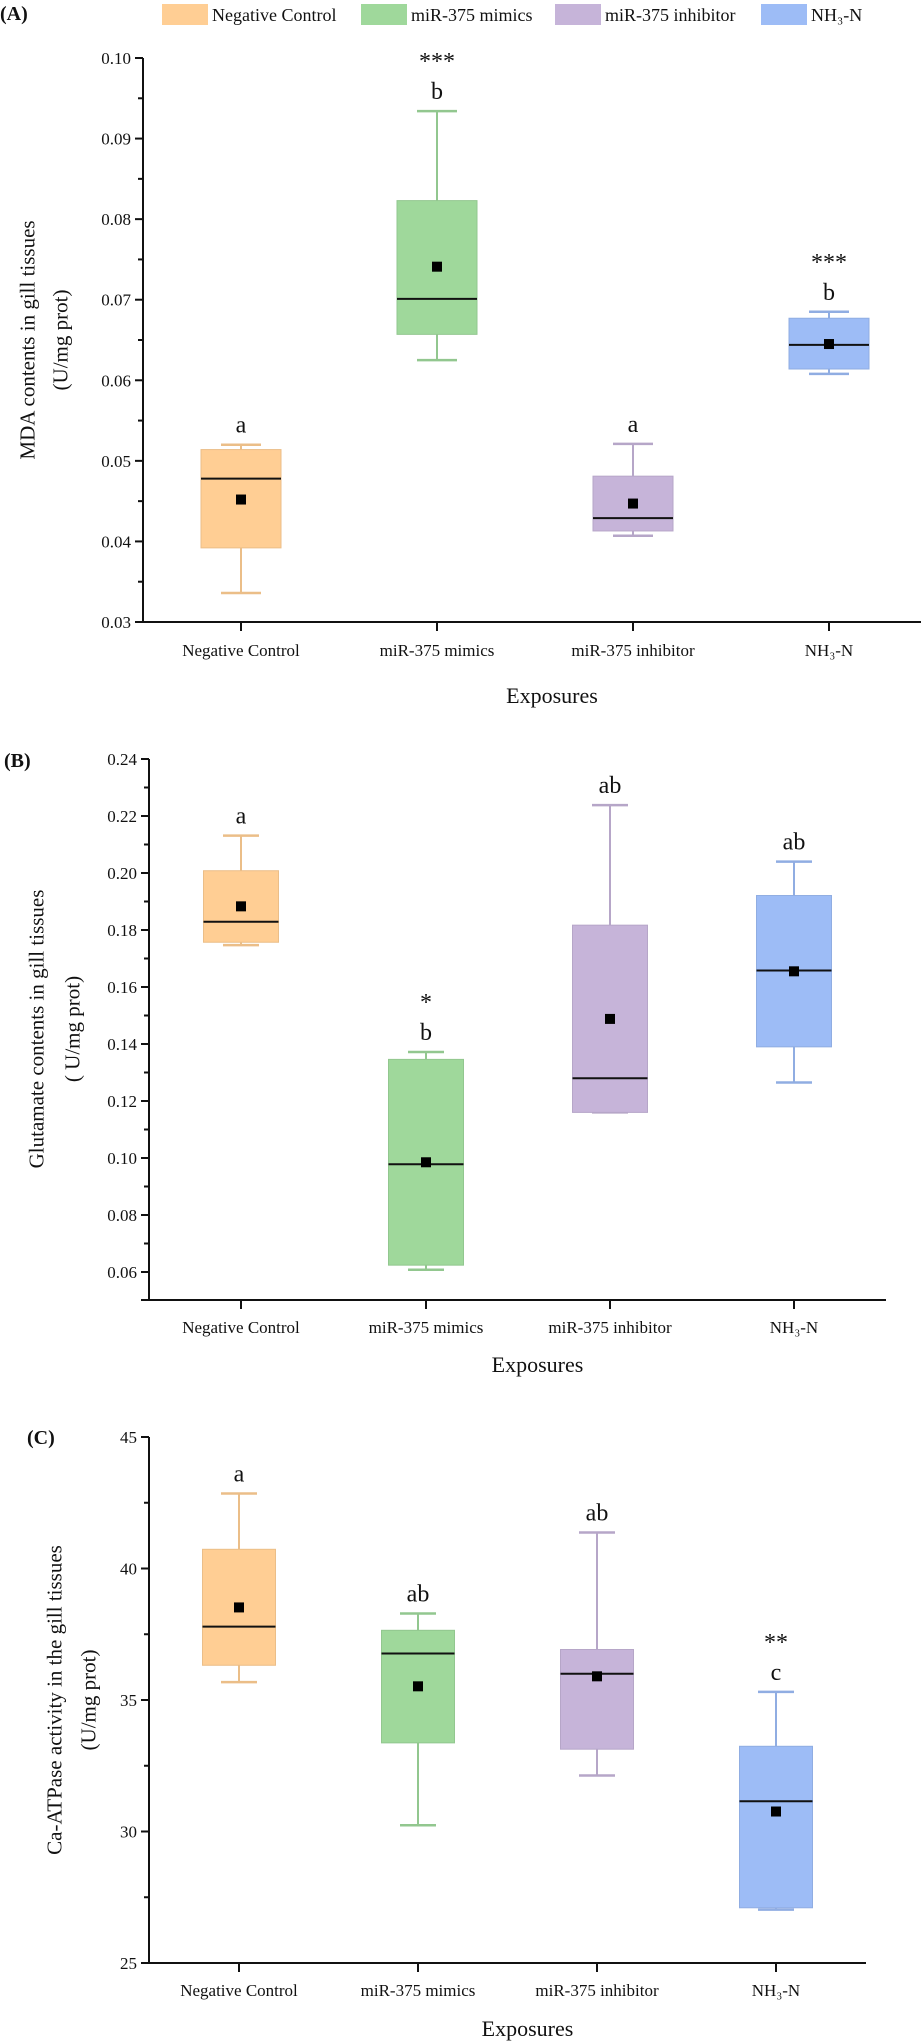 The height and width of the screenshot is (2042, 921). Describe the element at coordinates (122, 873) in the screenshot. I see `y-tick-label: 0.20` at that location.